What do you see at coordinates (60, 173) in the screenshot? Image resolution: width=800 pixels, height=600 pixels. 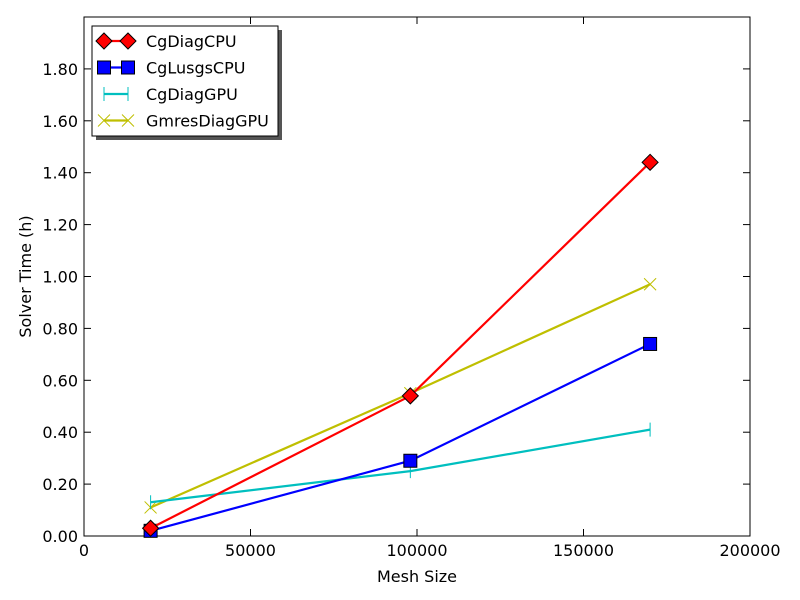 I see `y-tick-label: 1.40` at bounding box center [60, 173].